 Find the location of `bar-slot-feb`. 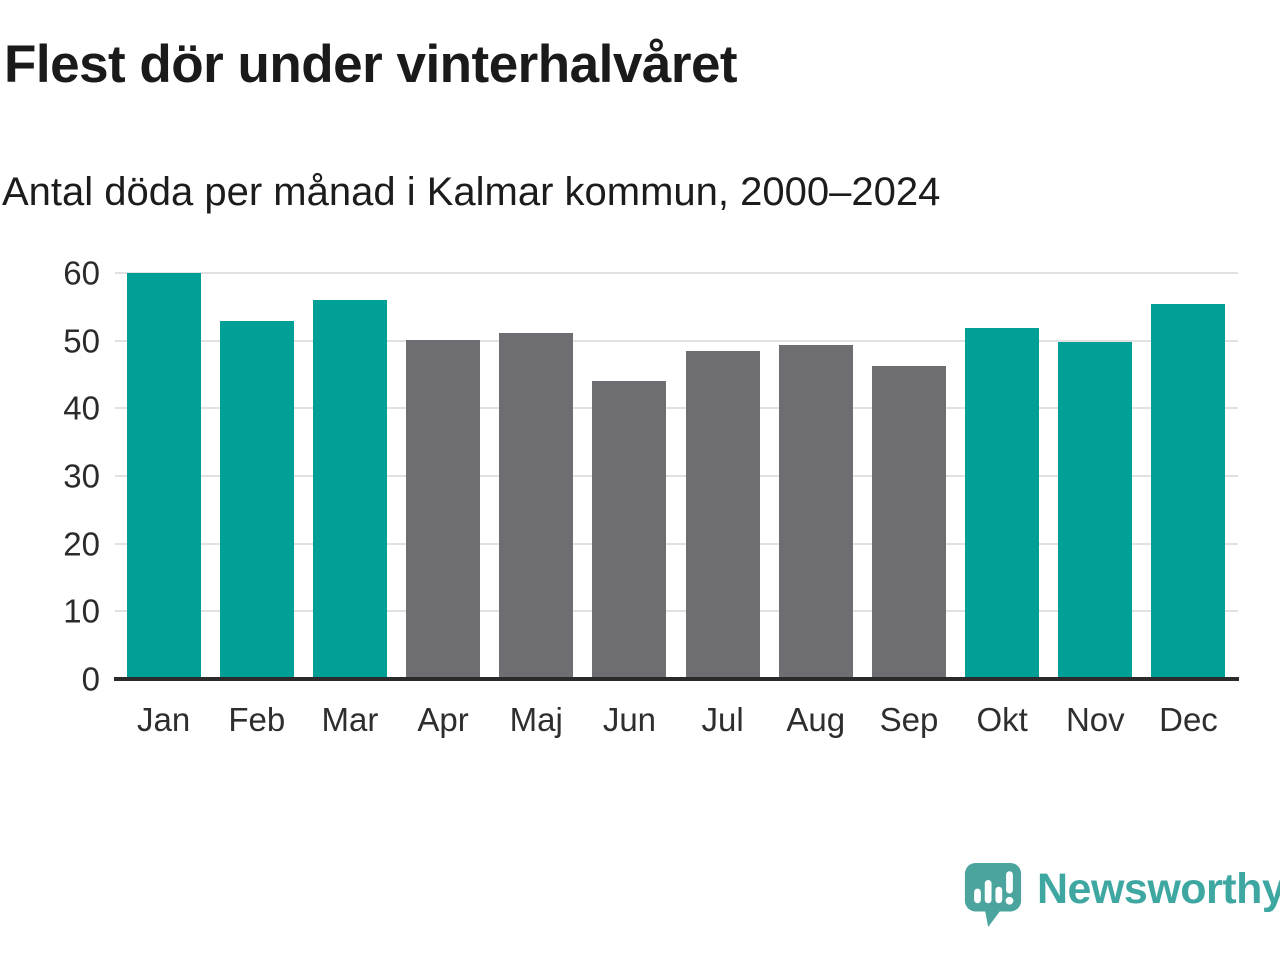

bar-slot-feb is located at coordinates (256, 476).